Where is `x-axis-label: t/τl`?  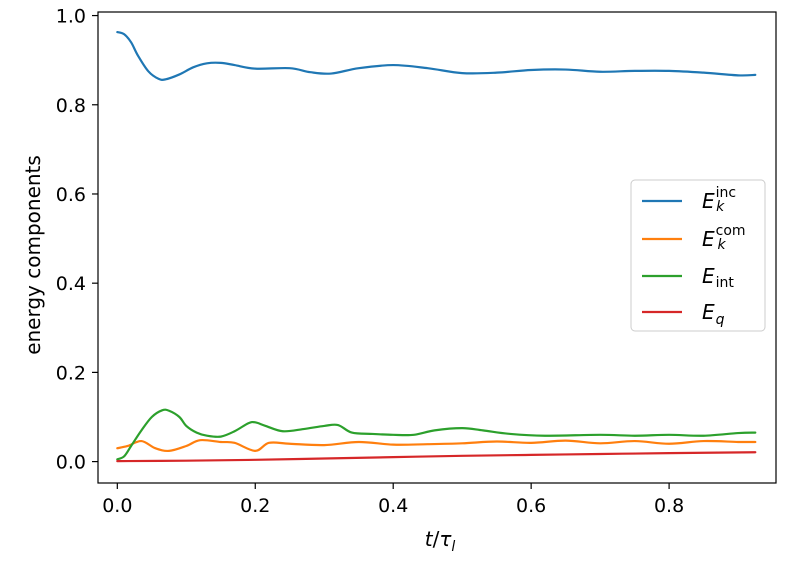
x-axis-label: t/τl is located at coordinates (440, 541).